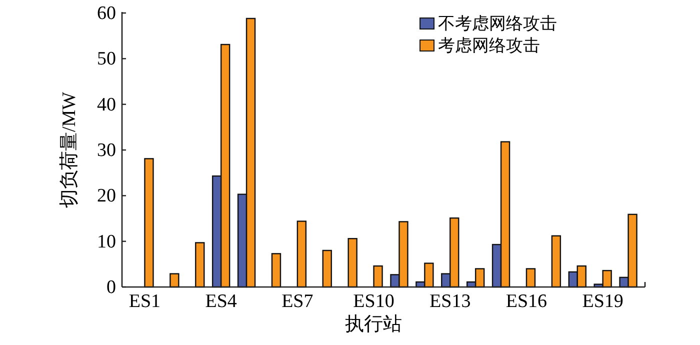 This screenshot has height=345, width=700. I want to click on x-tick-label: ES10, so click(373, 301).